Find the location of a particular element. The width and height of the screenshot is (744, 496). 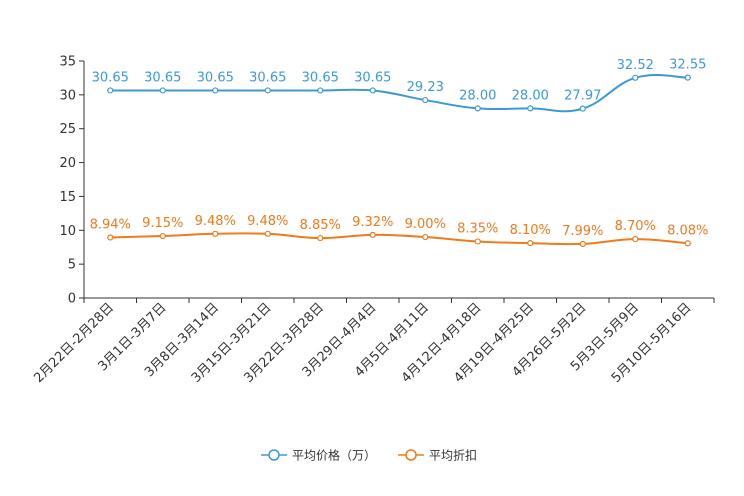

y-tick-label: 30 is located at coordinates (67, 95).